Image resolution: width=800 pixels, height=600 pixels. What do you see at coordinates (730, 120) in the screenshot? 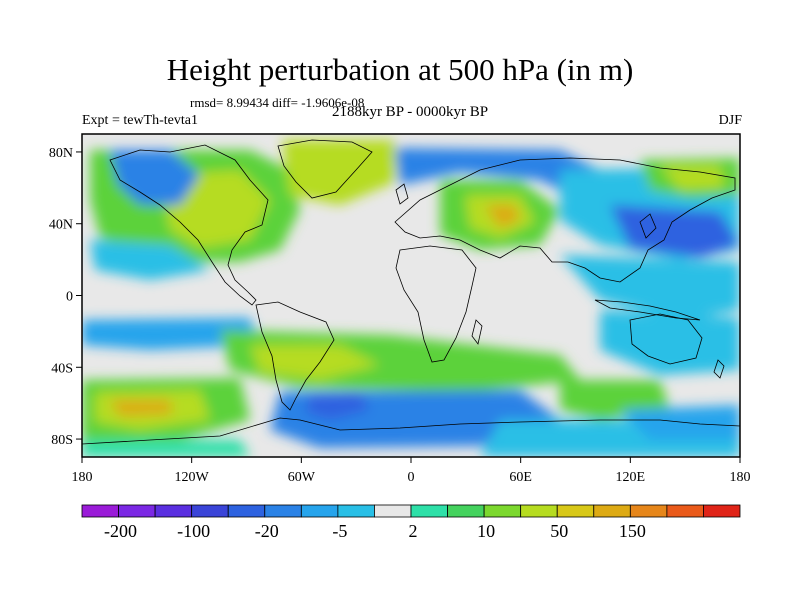
I see `season-label: DJF` at bounding box center [730, 120].